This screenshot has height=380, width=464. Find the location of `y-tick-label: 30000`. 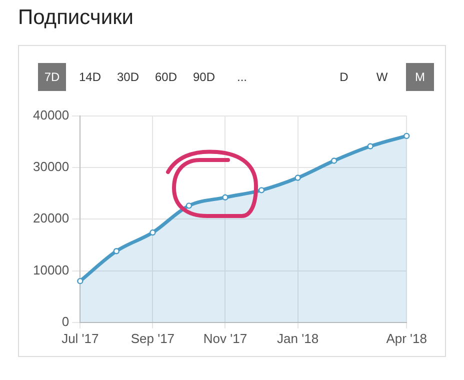

y-tick-label: 30000 is located at coordinates (51, 166).